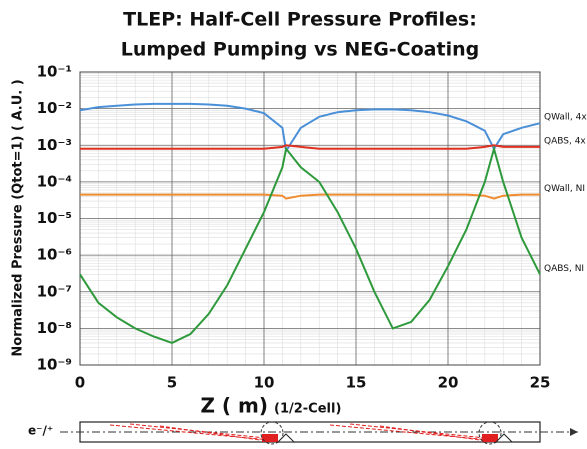  What do you see at coordinates (300, 432) in the screenshot?
I see `photon-fan` at bounding box center [300, 432].